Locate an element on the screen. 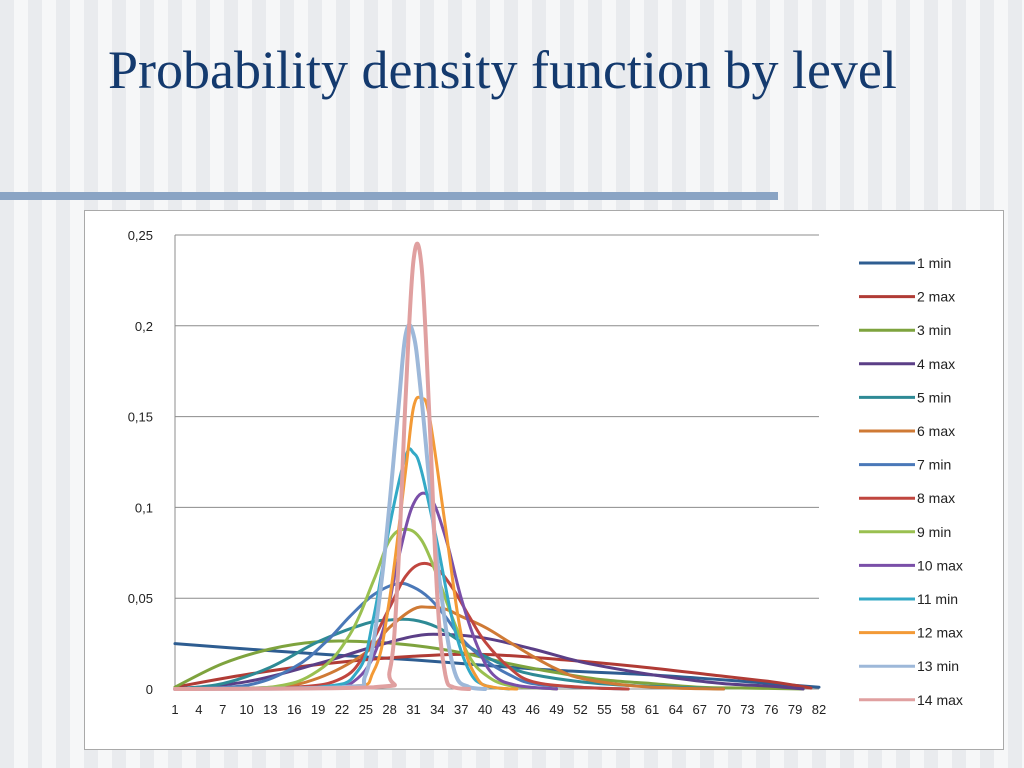 The image size is (1024, 768). y-tick-label: 0,25 is located at coordinates (140, 235).